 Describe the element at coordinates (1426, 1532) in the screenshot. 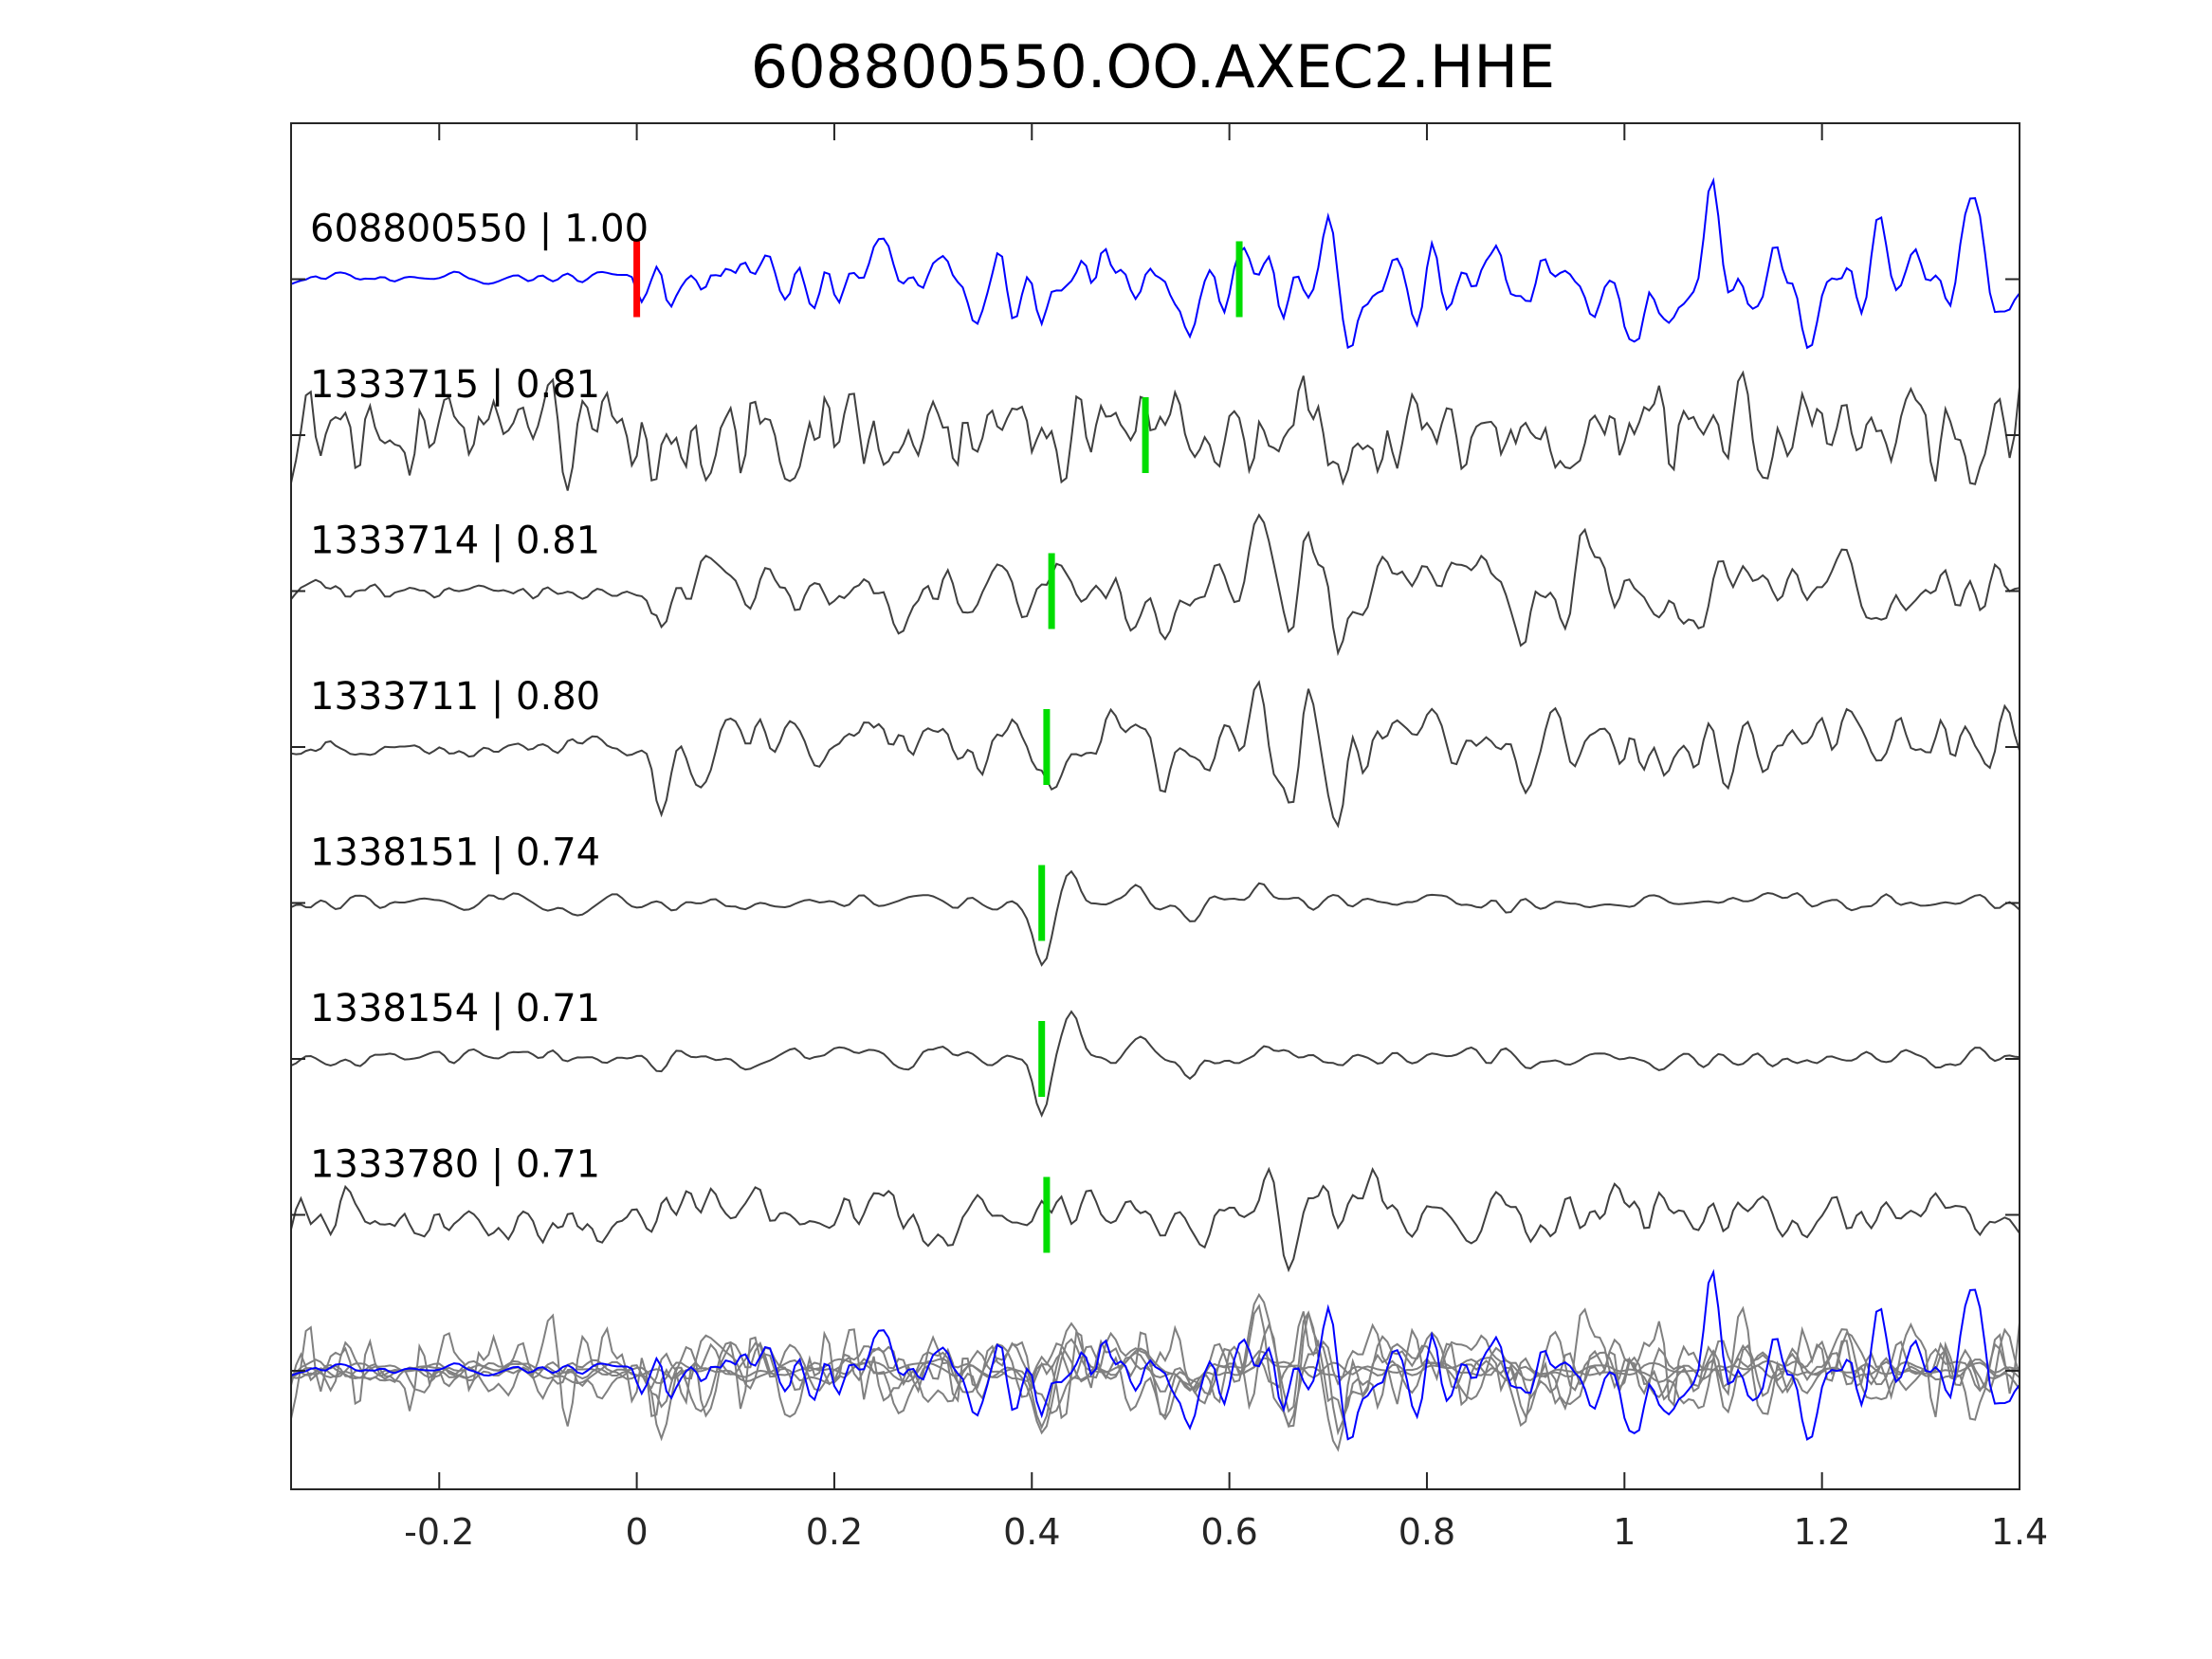

I see `x-tick-label: 0.8` at that location.